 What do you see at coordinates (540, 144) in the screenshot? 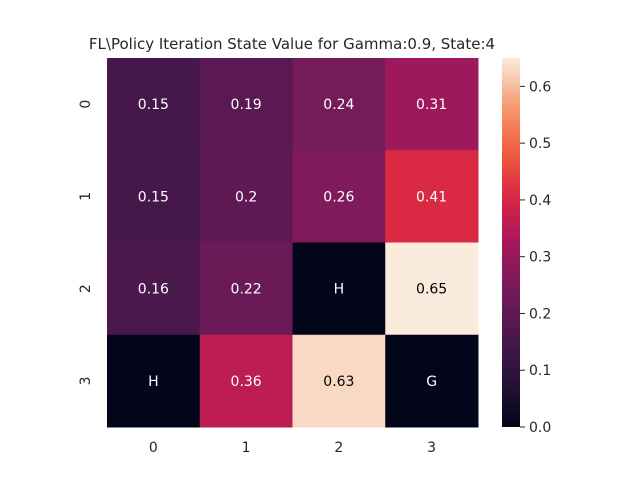
I see `colorbar-tick-label: 0.5` at bounding box center [540, 144].